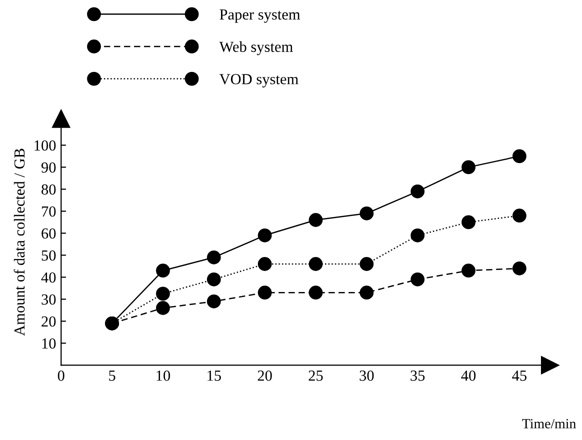 This screenshot has width=582, height=440. Describe the element at coordinates (315, 375) in the screenshot. I see `x-tick-label: 25` at that location.